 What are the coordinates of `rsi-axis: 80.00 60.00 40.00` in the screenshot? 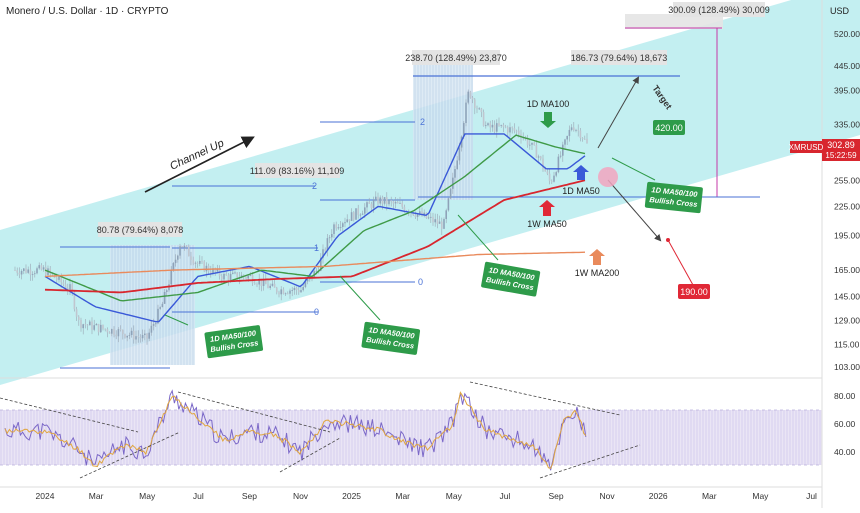 It's located at (845, 424).